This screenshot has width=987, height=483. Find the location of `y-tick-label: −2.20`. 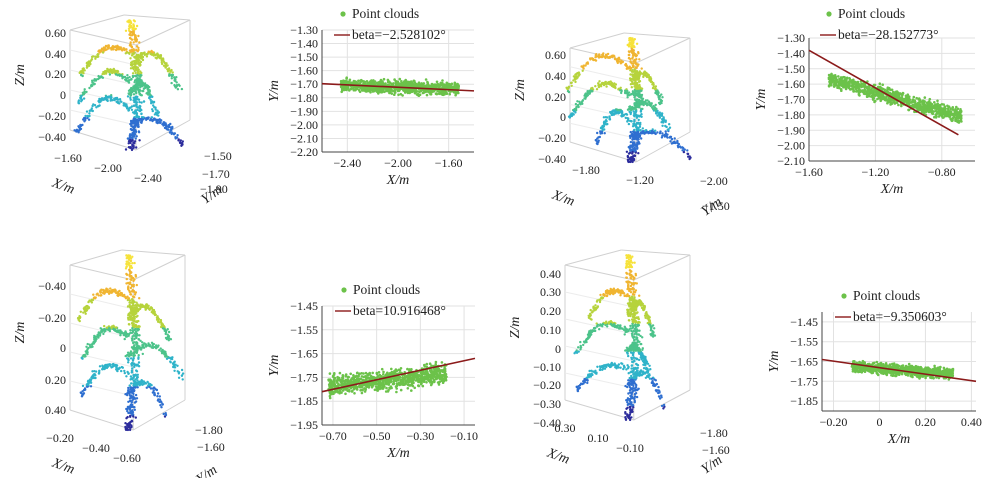

y-tick-label: −2.20 is located at coordinates (304, 152).